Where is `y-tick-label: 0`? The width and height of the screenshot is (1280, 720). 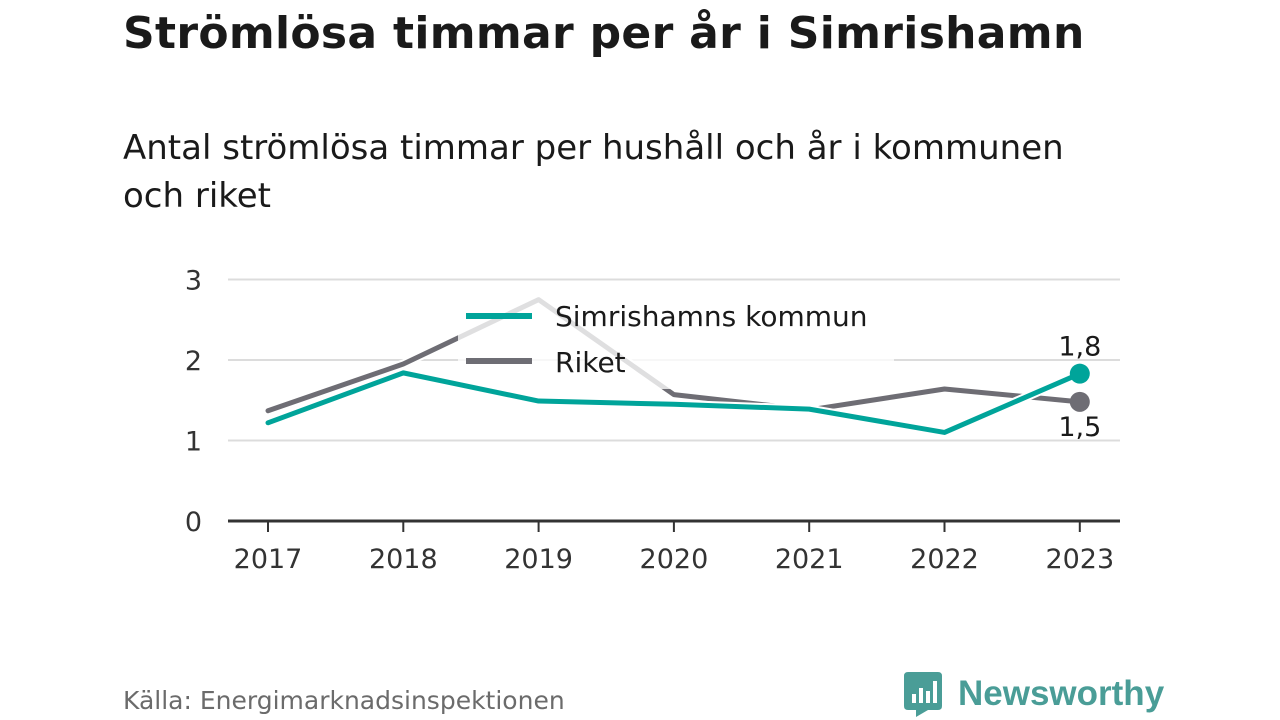 y-tick-label: 0 is located at coordinates (193, 522).